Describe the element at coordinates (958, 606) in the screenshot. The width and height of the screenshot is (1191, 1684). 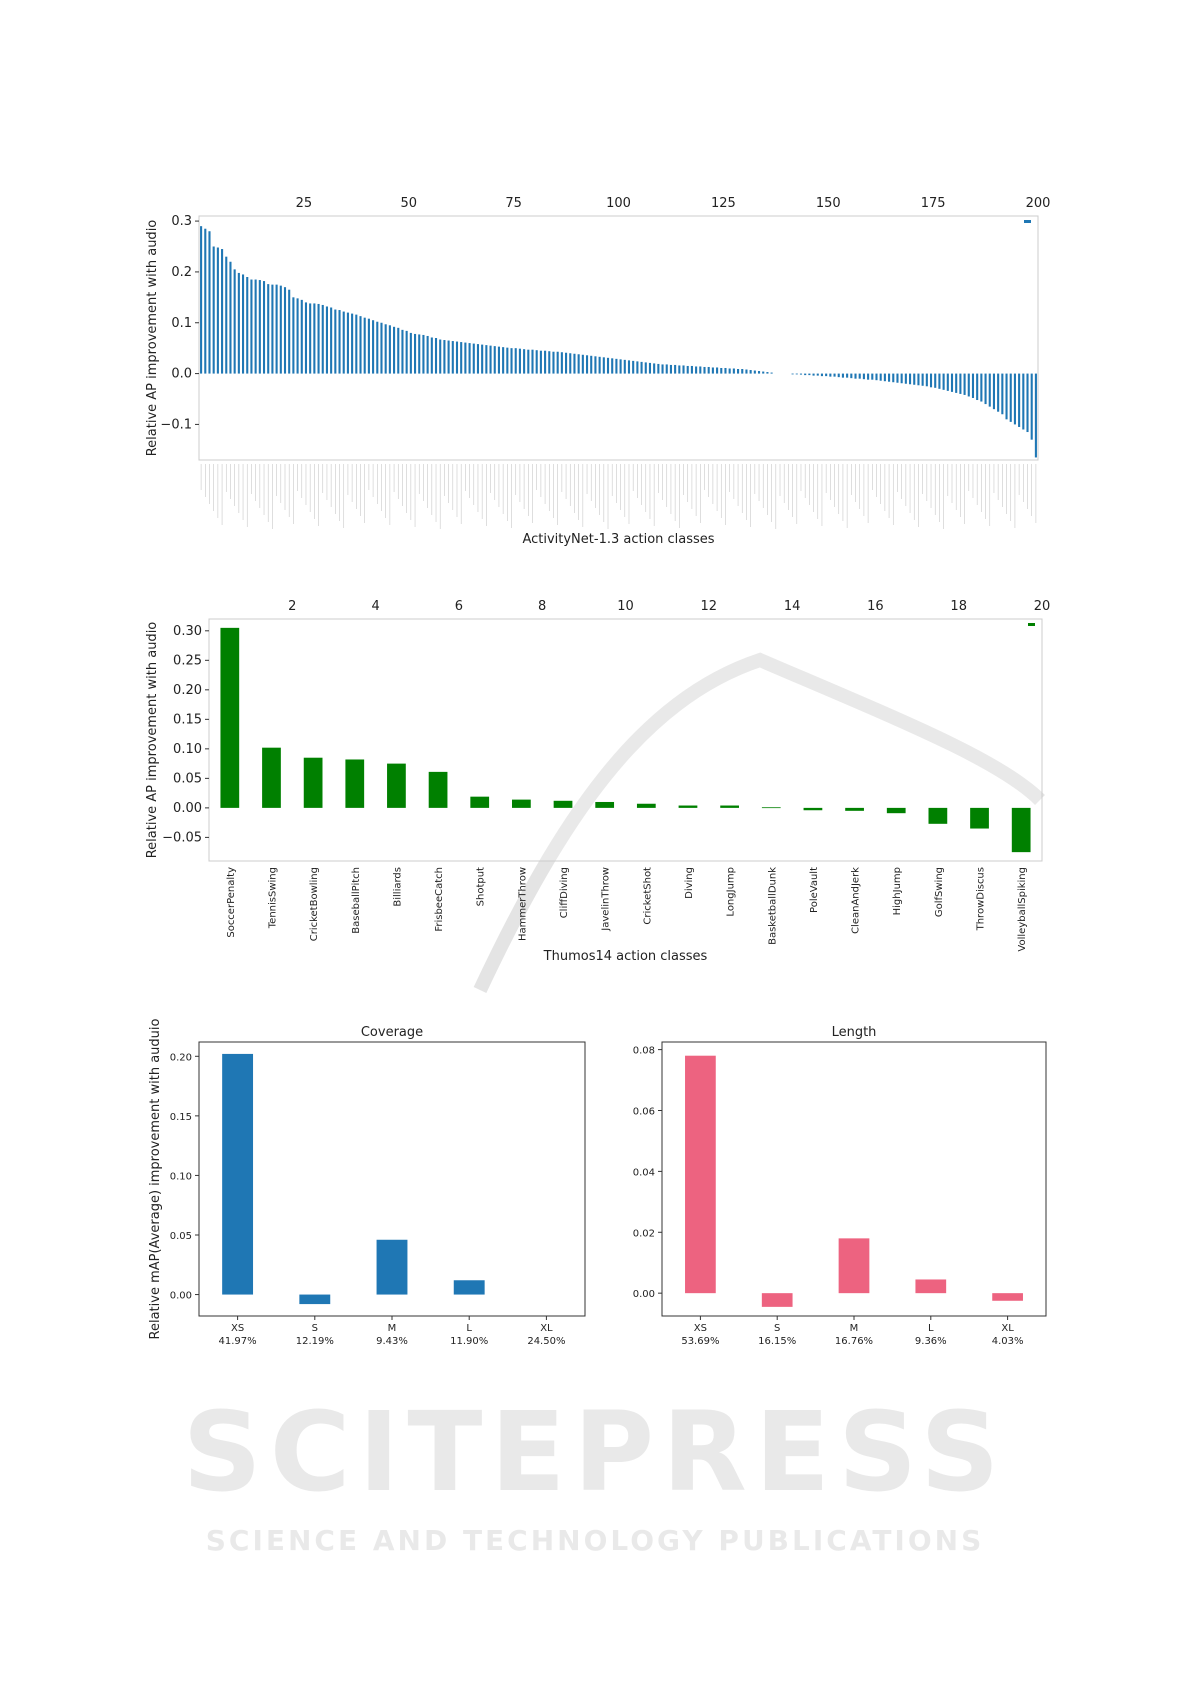
I see `top-tick-label: 18` at that location.